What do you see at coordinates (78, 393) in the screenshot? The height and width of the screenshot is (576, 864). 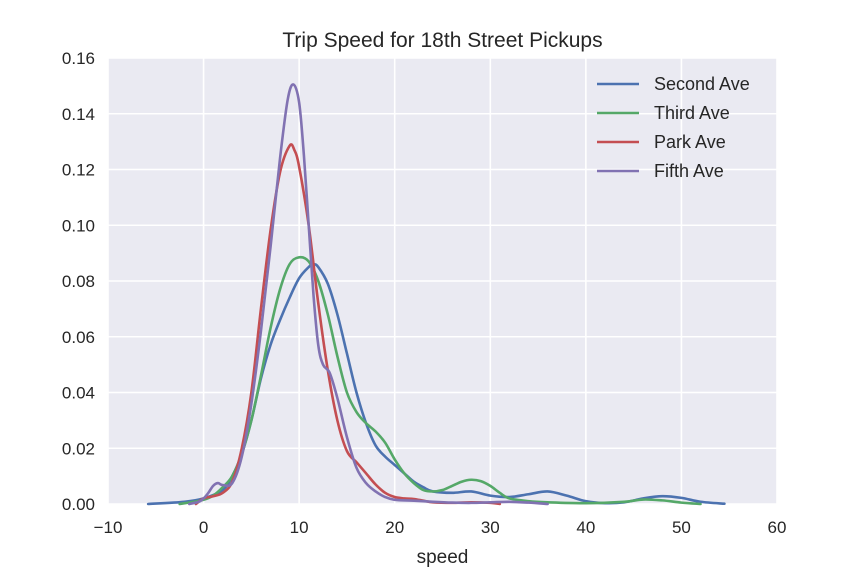 I see `y-tick-label: 0.04` at bounding box center [78, 393].